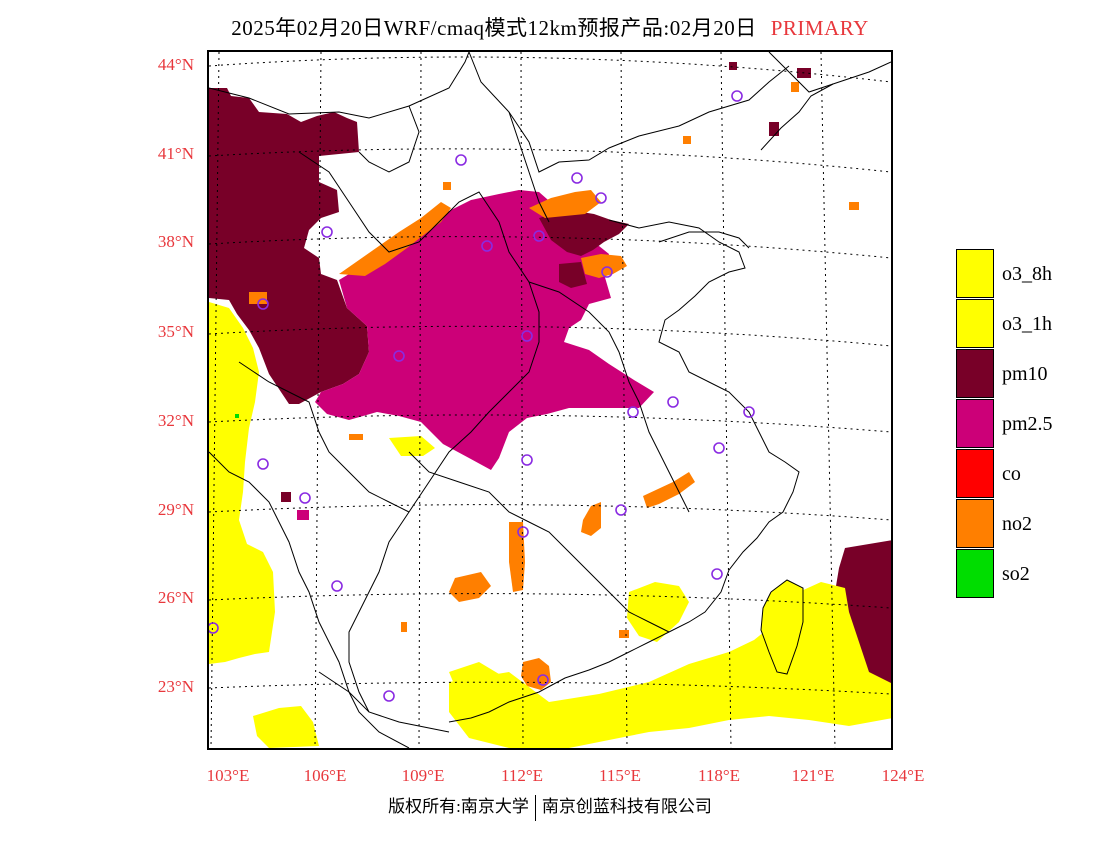 The width and height of the screenshot is (1100, 850). I want to click on northeast-border, so click(829, 72).